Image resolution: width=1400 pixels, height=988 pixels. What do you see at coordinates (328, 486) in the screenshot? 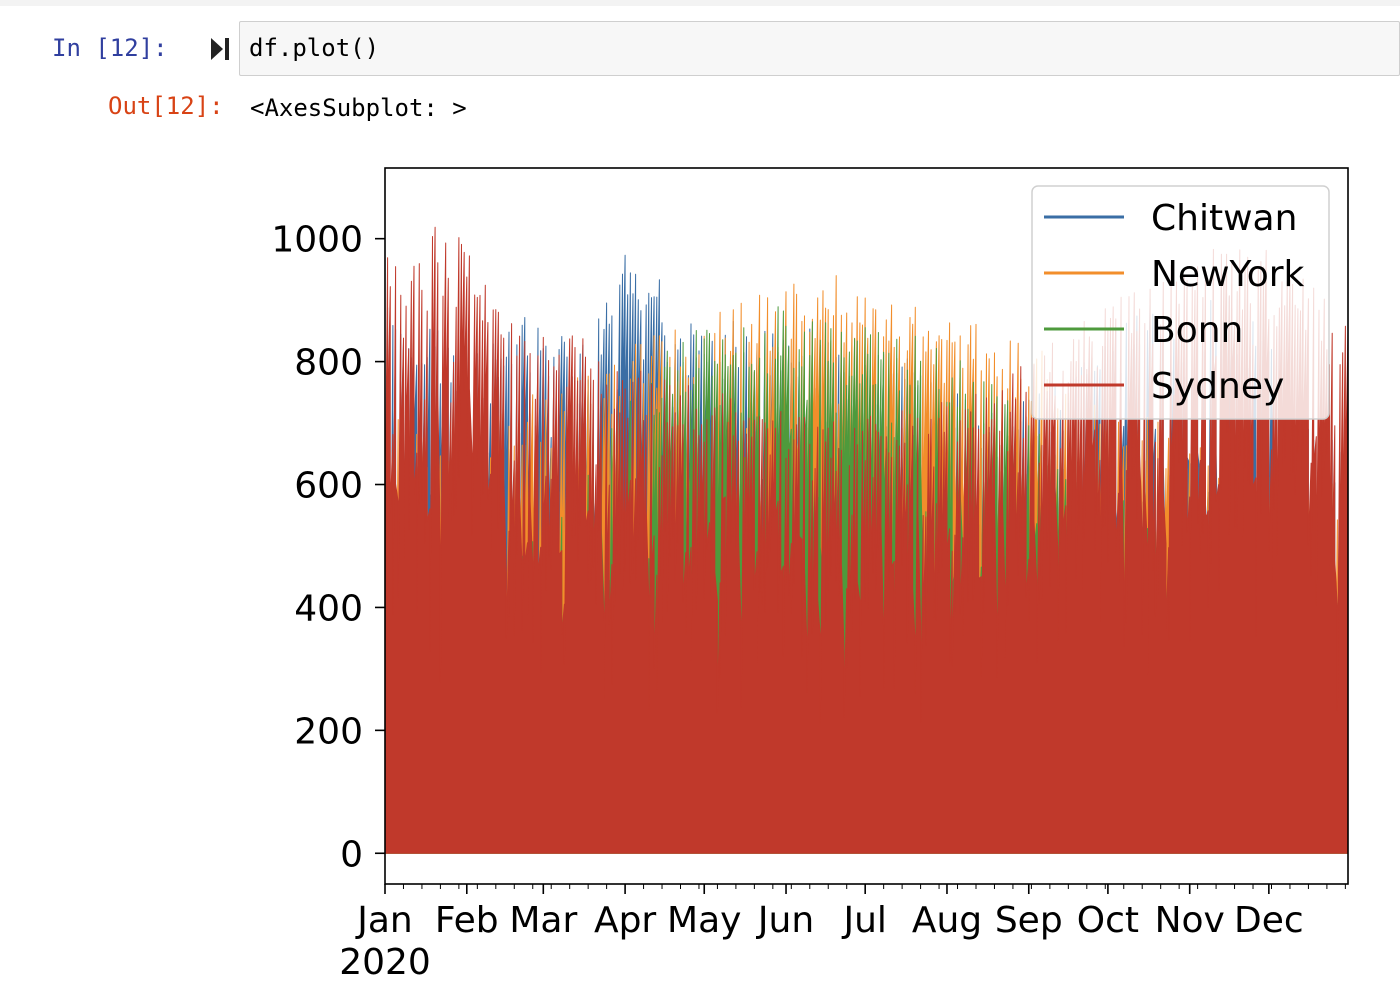
I see `y-tick-label: 600` at bounding box center [328, 486].